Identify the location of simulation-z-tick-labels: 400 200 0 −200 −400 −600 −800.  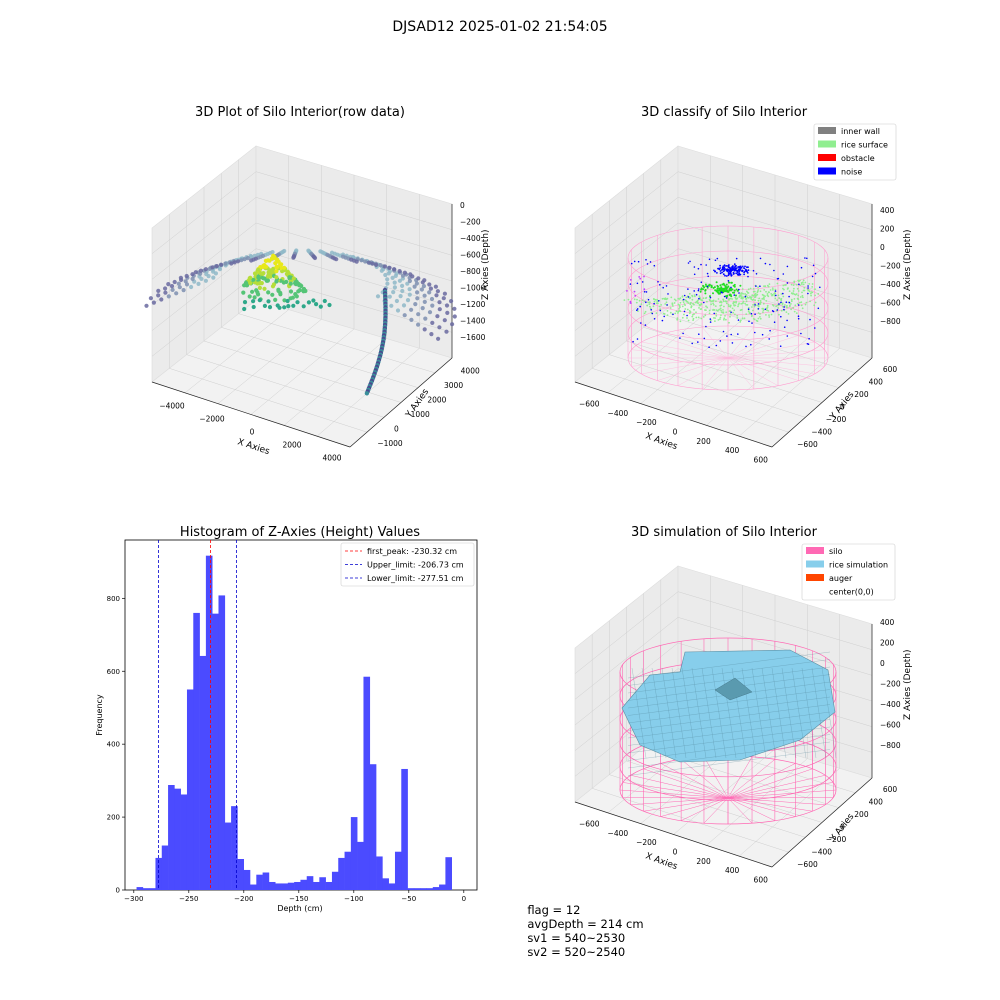
(890, 684).